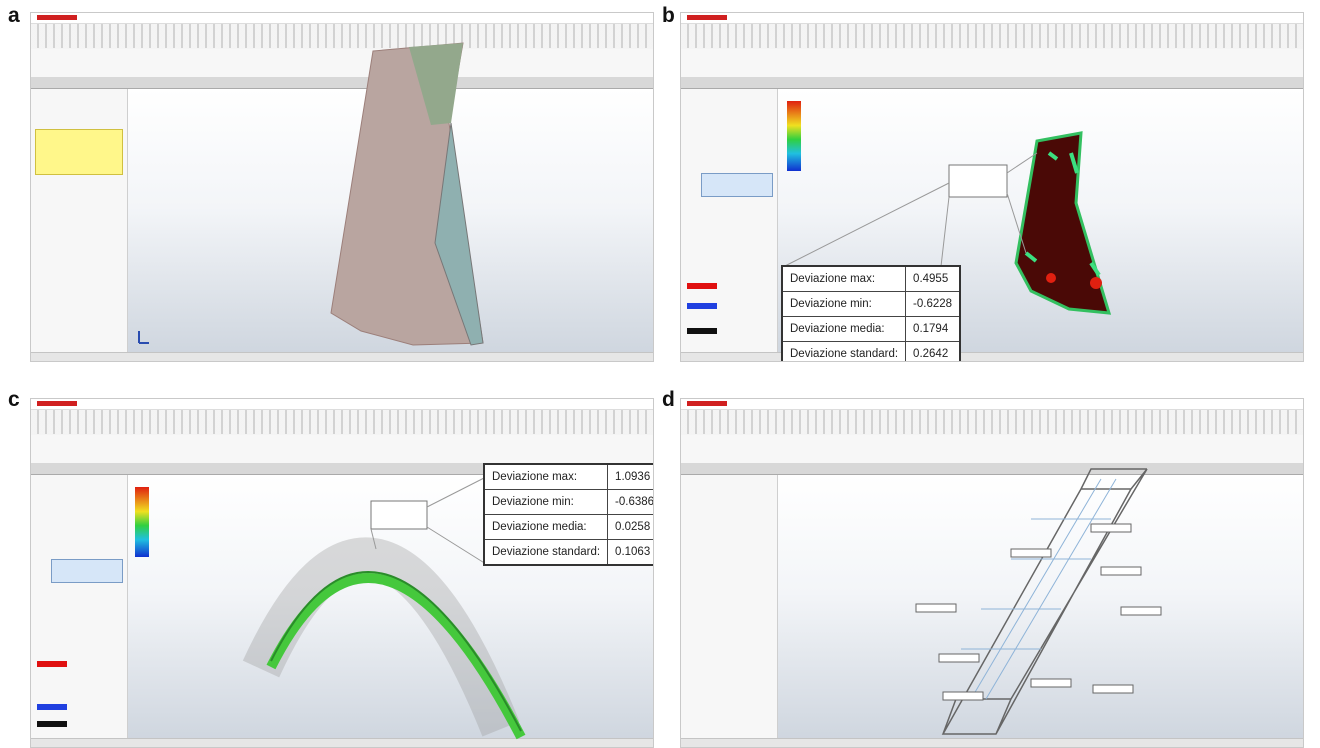 The width and height of the screenshot is (1320, 748). What do you see at coordinates (630, 502) in the screenshot?
I see `deviation-value: -0.6386` at bounding box center [630, 502].